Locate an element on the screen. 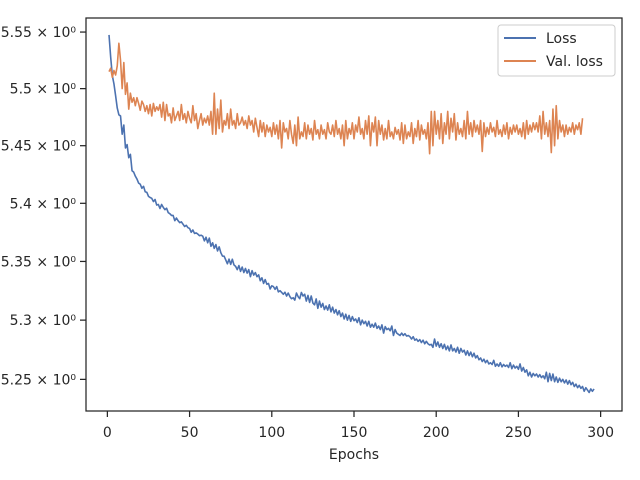  y-tick-label: 5.4 × 10⁰ is located at coordinates (43, 204).